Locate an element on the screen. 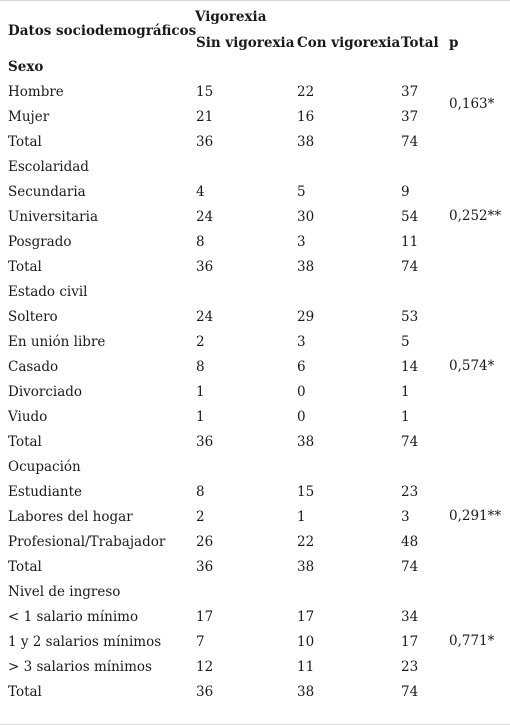 The width and height of the screenshot is (510, 725). section-sexo: Sexo is located at coordinates (26, 67).